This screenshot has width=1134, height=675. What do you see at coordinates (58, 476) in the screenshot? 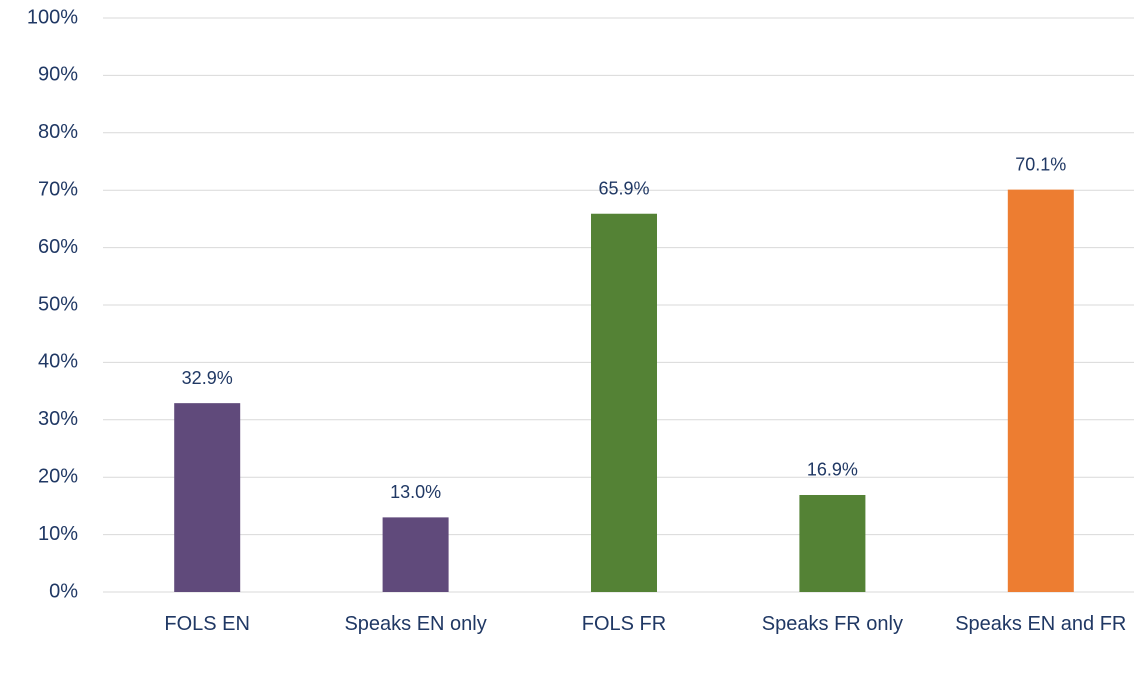
I see `y-tick-label: 20%` at bounding box center [58, 476].